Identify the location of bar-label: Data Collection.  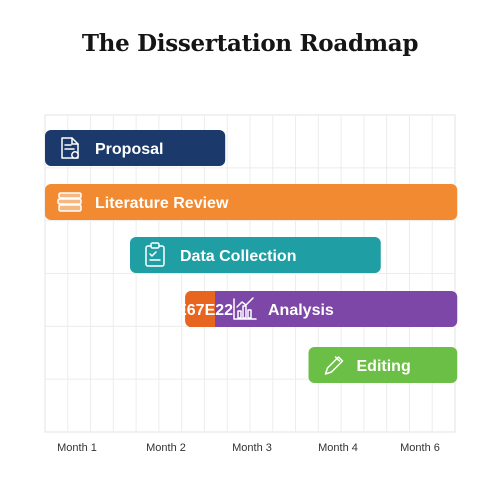
(238, 256).